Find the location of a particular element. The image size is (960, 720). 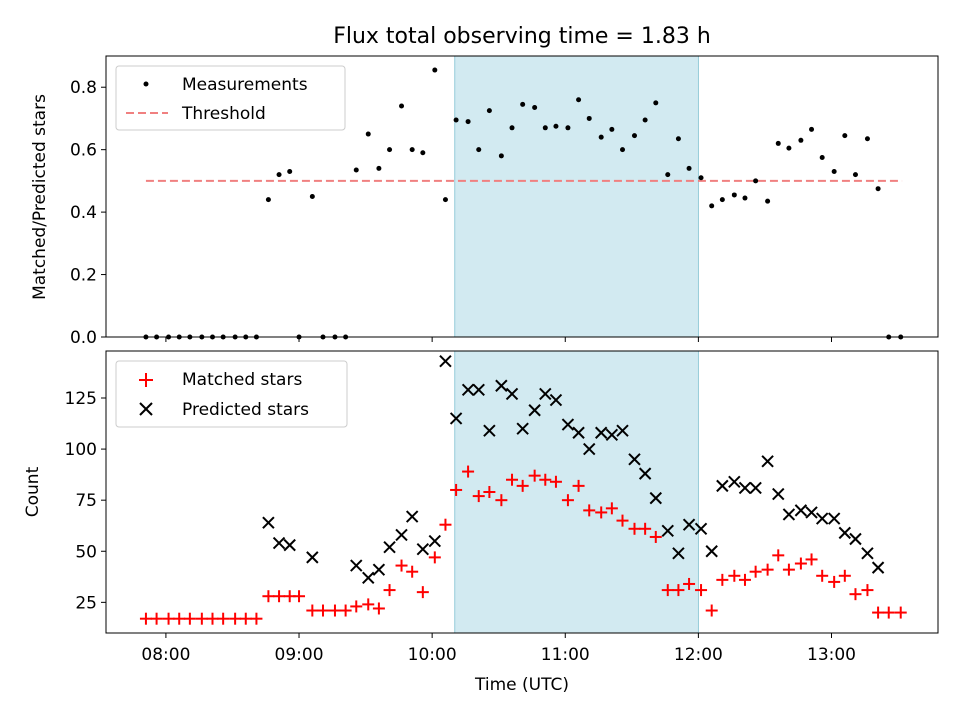

top-y-tick-label: 0.4 is located at coordinates (83, 213).